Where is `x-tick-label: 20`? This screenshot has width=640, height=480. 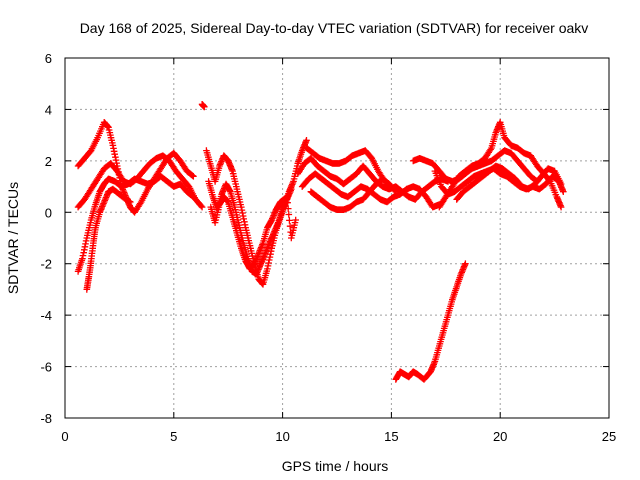
x-tick-label: 20 is located at coordinates (500, 436).